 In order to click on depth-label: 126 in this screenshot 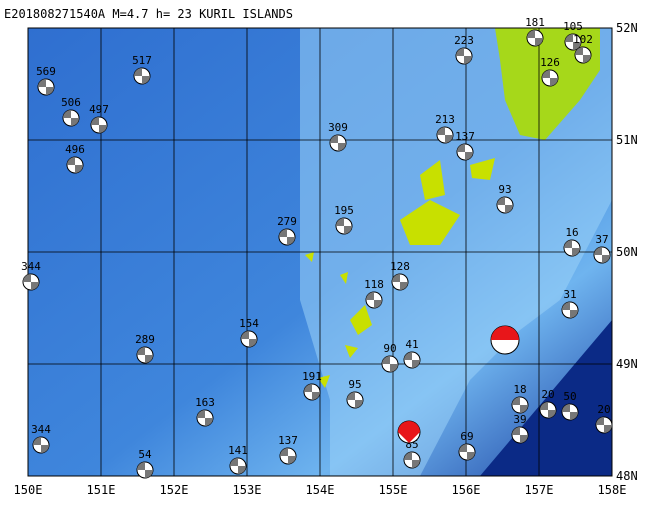, I will do `click(550, 62)`.